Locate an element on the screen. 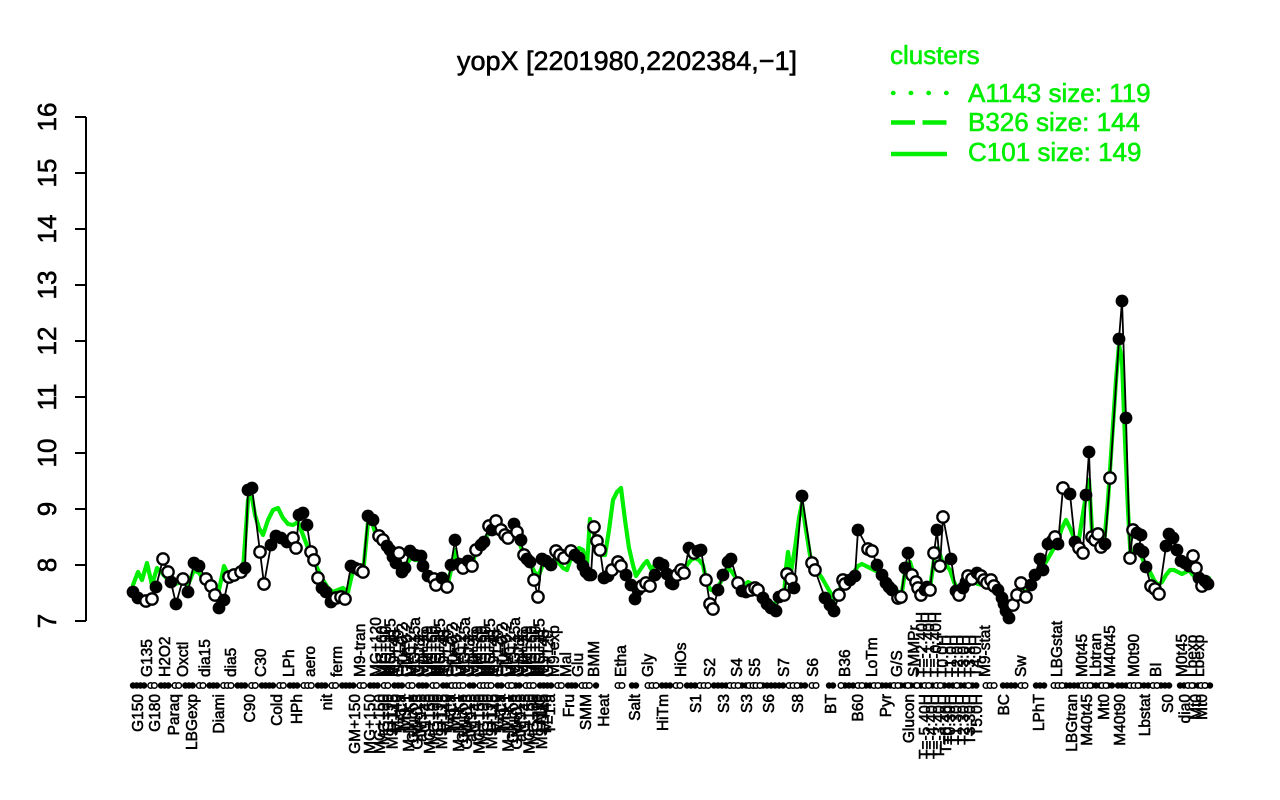  svg-text: MG+120 is located at coordinates (376, 647).